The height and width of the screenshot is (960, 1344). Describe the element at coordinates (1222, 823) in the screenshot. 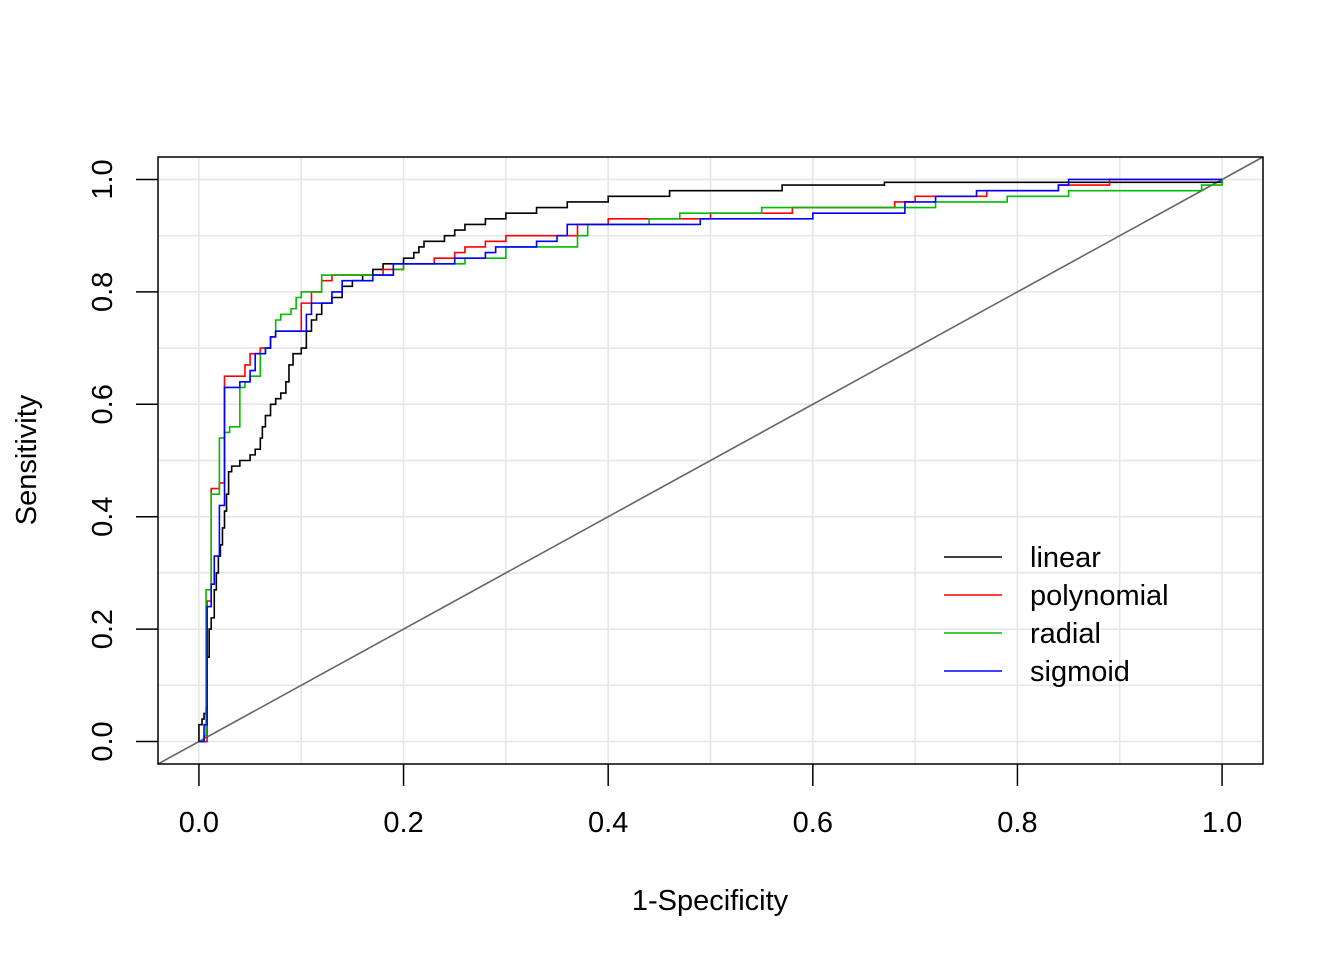

I see `x-tick-label: 1.0` at that location.